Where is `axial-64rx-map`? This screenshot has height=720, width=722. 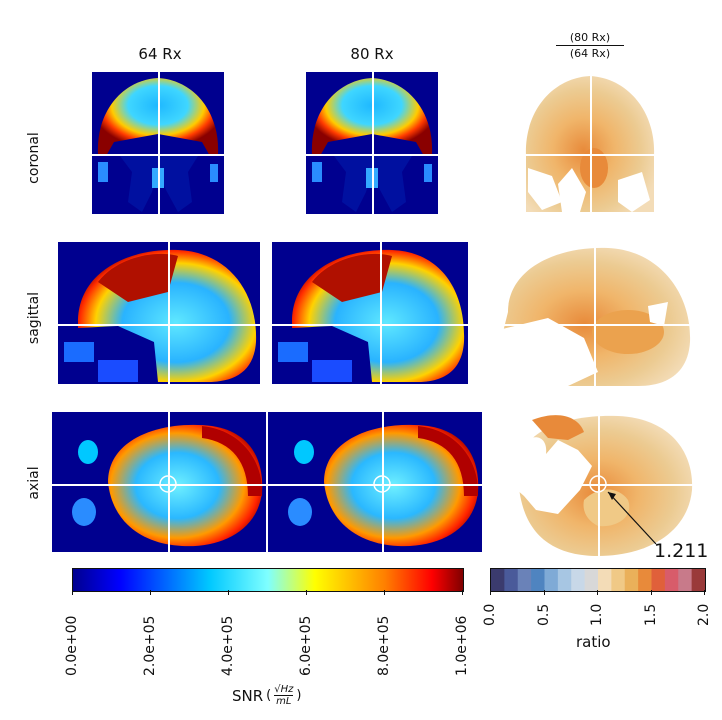 axial-64rx-map is located at coordinates (159, 482).